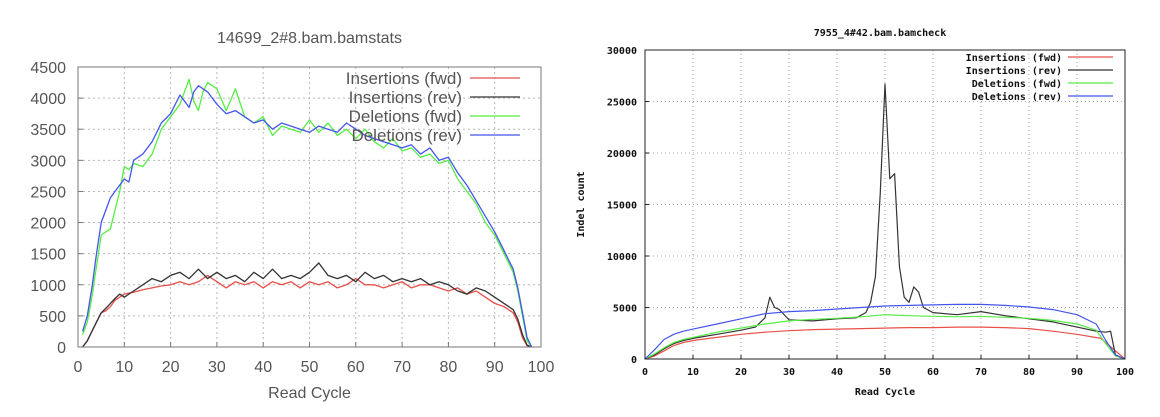 The width and height of the screenshot is (1160, 417). What do you see at coordinates (625, 309) in the screenshot?
I see `y-tick-label: 5000` at bounding box center [625, 309].